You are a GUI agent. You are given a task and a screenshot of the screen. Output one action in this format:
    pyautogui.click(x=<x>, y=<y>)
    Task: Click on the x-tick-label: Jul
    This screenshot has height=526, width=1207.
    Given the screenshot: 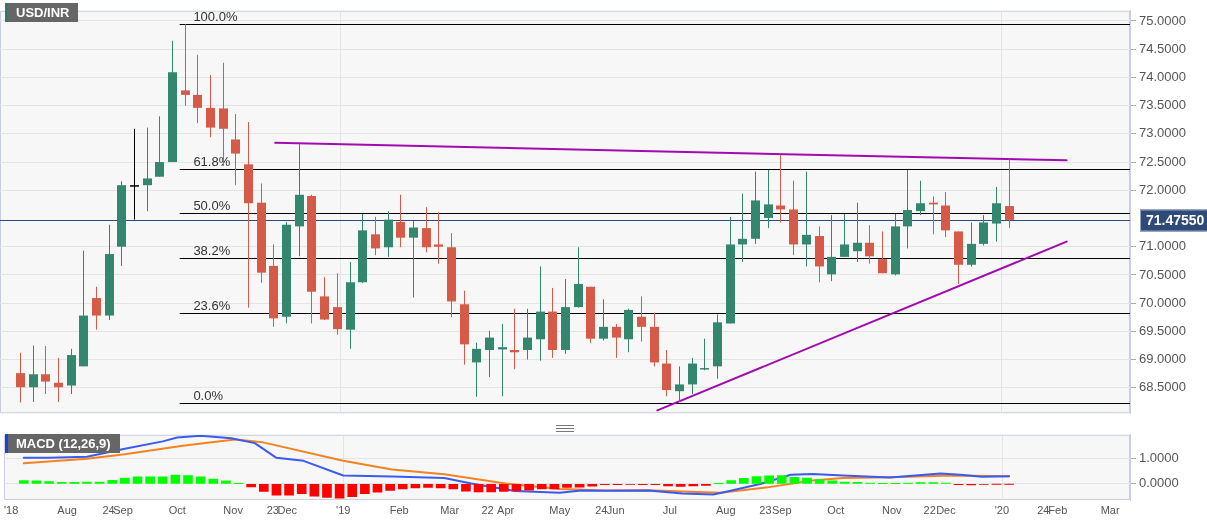 What is the action you would take?
    pyautogui.click(x=669, y=509)
    